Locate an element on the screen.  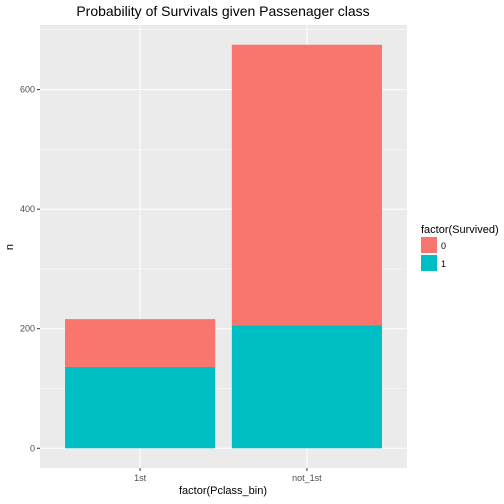
legend-title: factor(Survived) is located at coordinates (460, 230).